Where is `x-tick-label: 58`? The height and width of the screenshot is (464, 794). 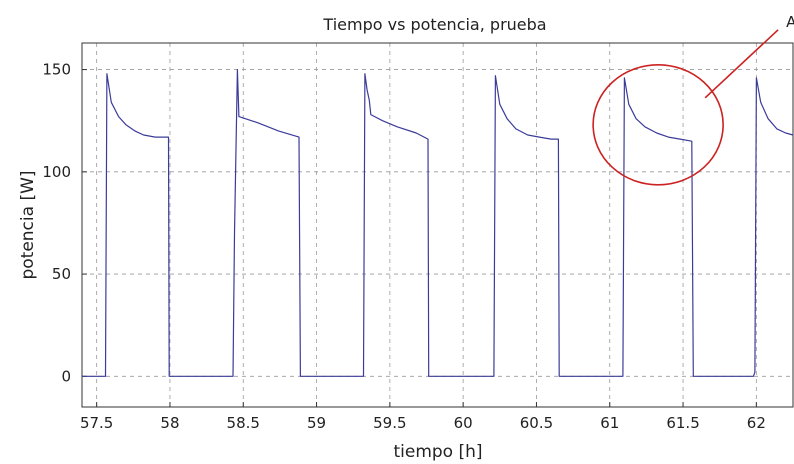
x-tick-label: 58 is located at coordinates (169, 423).